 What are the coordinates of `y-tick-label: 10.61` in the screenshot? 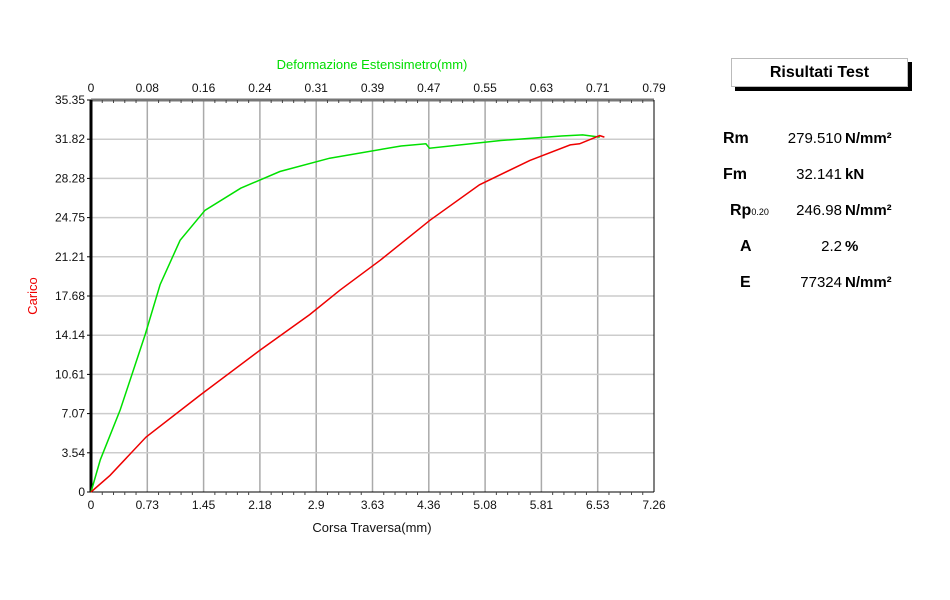 It's located at (70, 374).